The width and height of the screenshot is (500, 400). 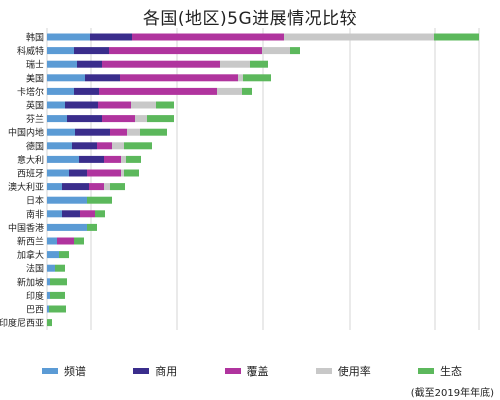 I want to click on legend-label: 使用率, so click(x=354, y=371).